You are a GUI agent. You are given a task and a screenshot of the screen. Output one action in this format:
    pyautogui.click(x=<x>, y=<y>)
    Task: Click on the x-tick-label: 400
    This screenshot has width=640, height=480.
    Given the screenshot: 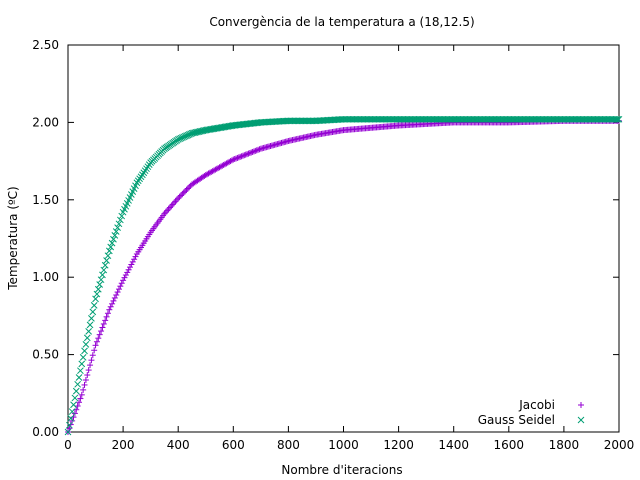 What is the action you would take?
    pyautogui.click(x=178, y=445)
    